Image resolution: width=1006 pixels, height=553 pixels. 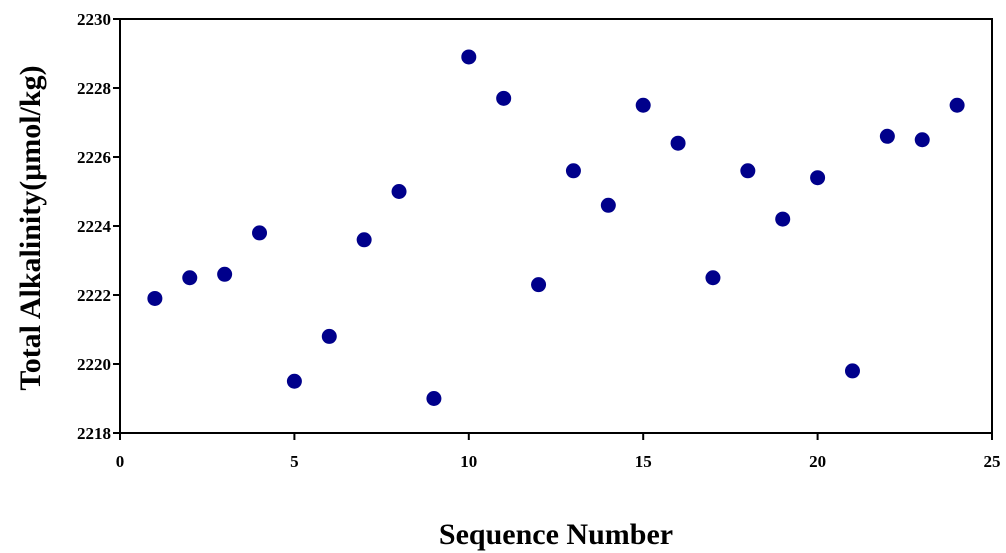 What do you see at coordinates (94, 433) in the screenshot?
I see `y-tick-label: 2218` at bounding box center [94, 433].